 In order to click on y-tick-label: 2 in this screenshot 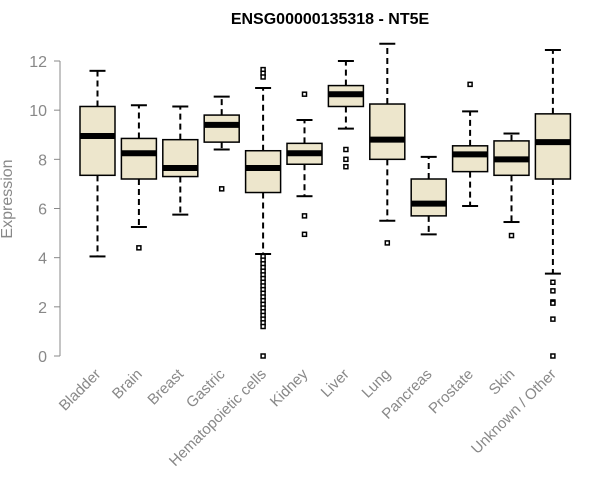, I will do `click(42, 308)`.